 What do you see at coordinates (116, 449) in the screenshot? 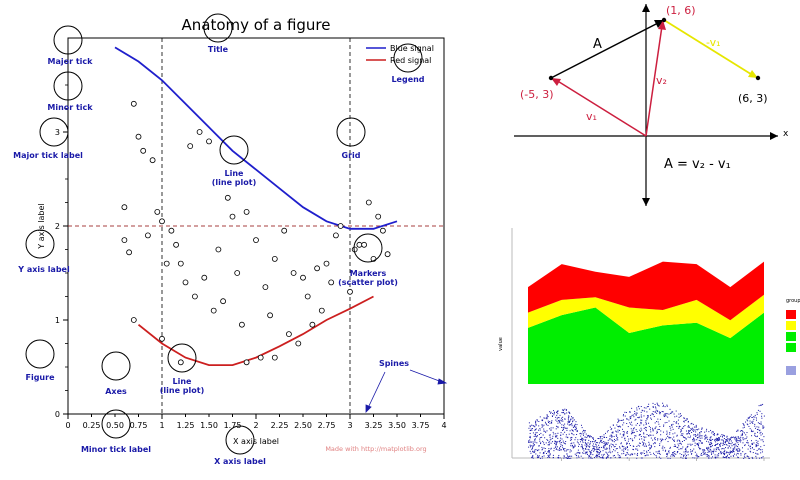
I see `annotation-minor-tick-label: Minor tick label` at bounding box center [116, 449].